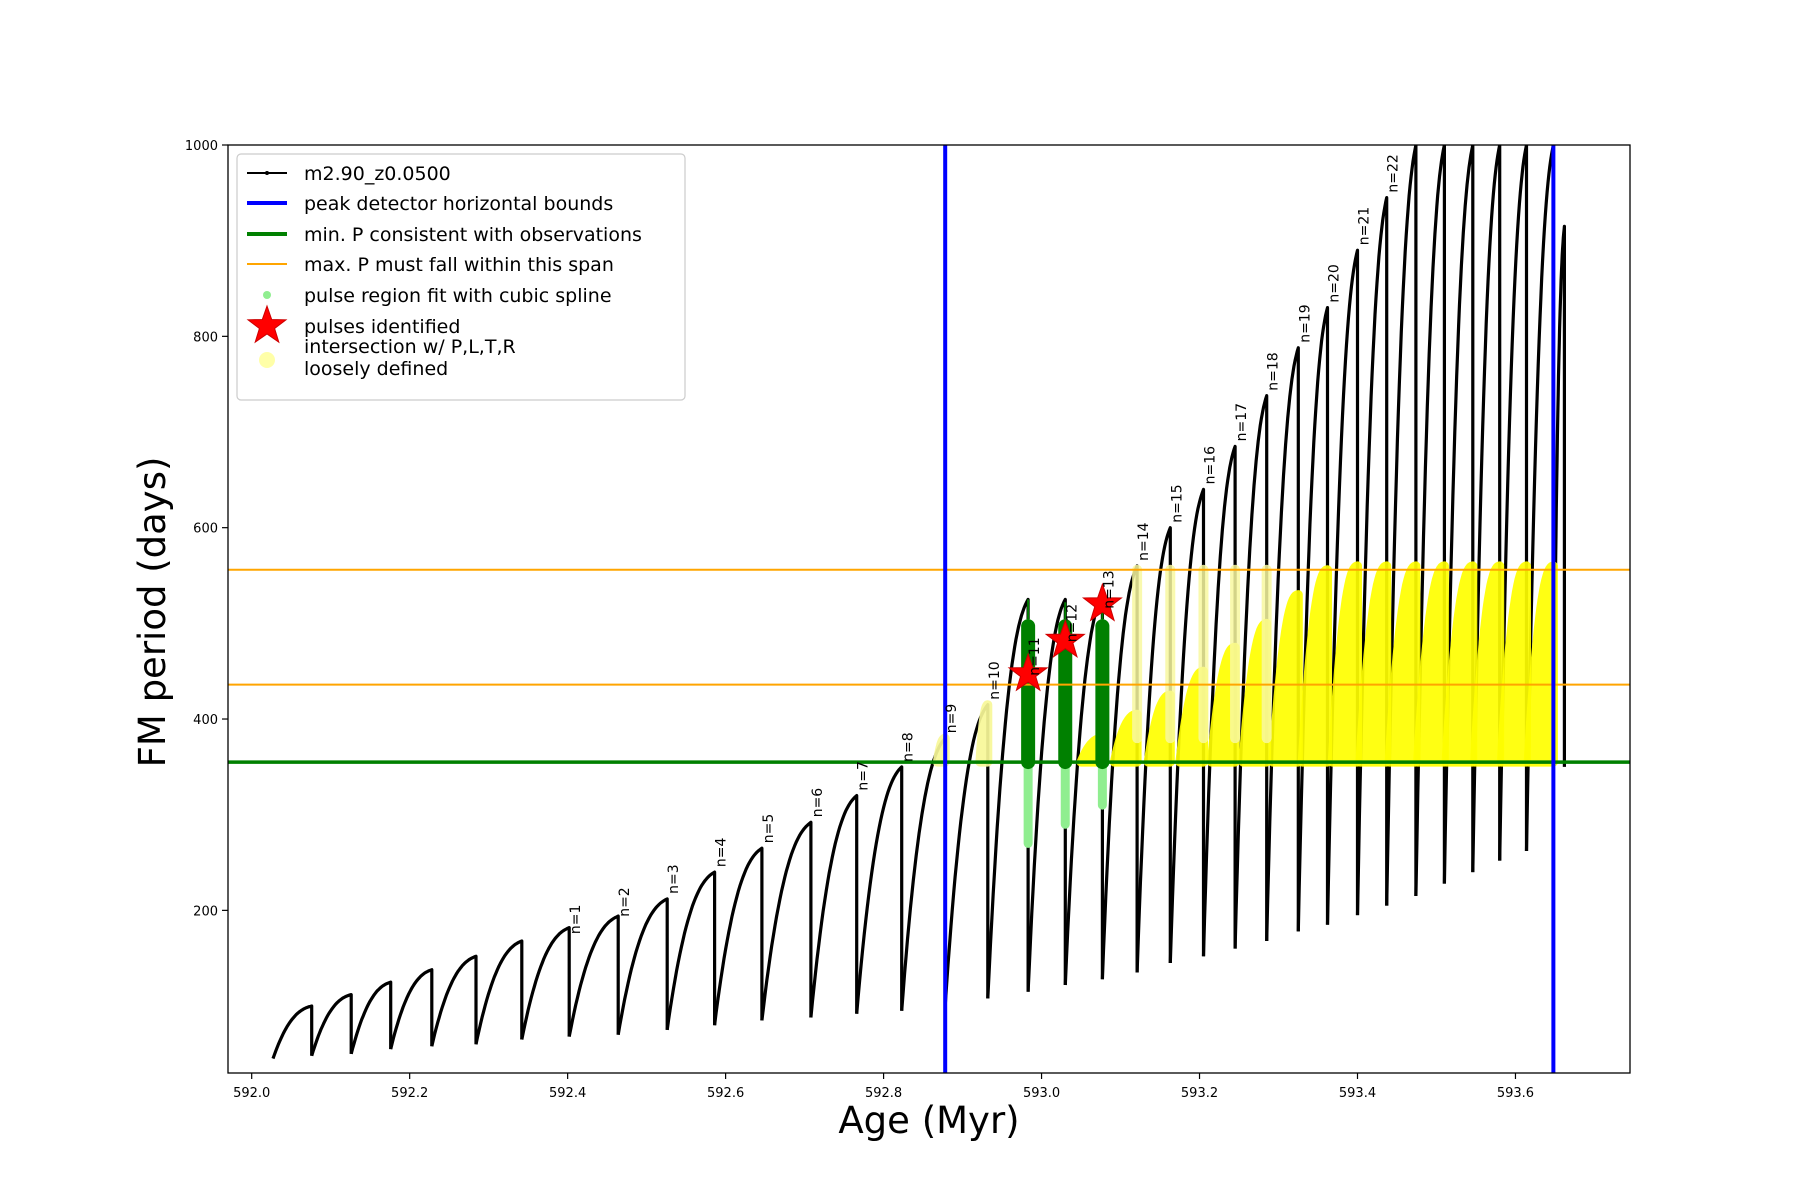 The width and height of the screenshot is (1800, 1200). Describe the element at coordinates (376, 369) in the screenshot. I see `legend-label: loosely defined` at that location.